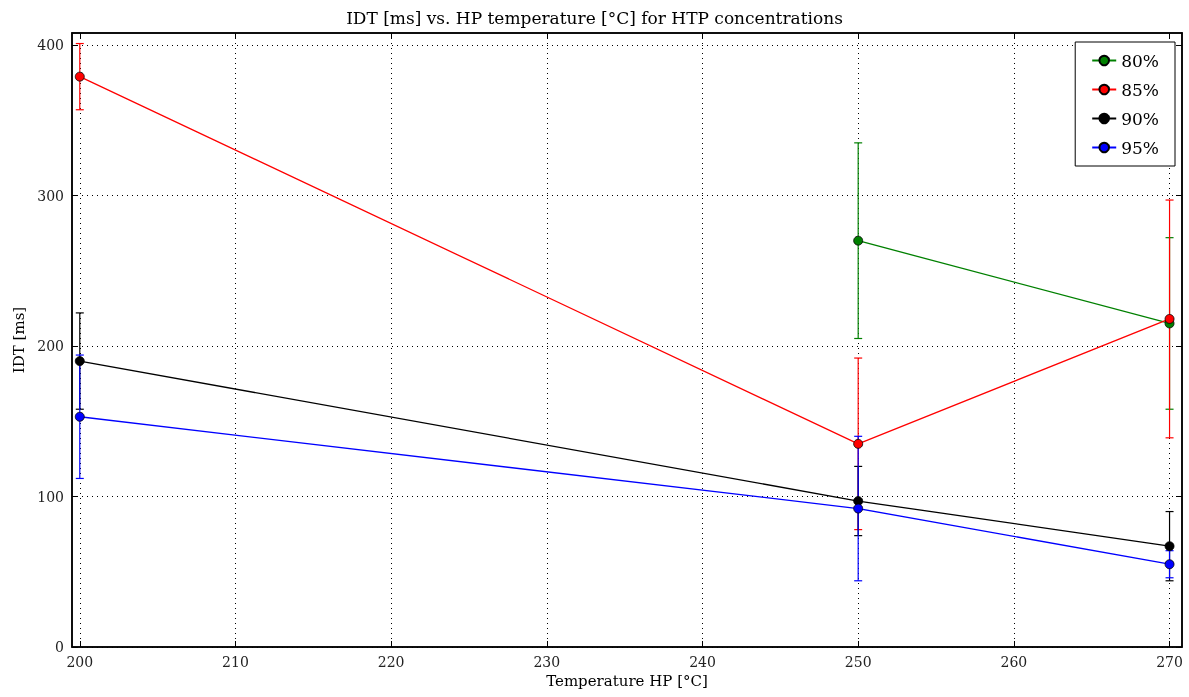  What do you see at coordinates (702, 662) in the screenshot?
I see `x-tick-label: 240` at bounding box center [702, 662].